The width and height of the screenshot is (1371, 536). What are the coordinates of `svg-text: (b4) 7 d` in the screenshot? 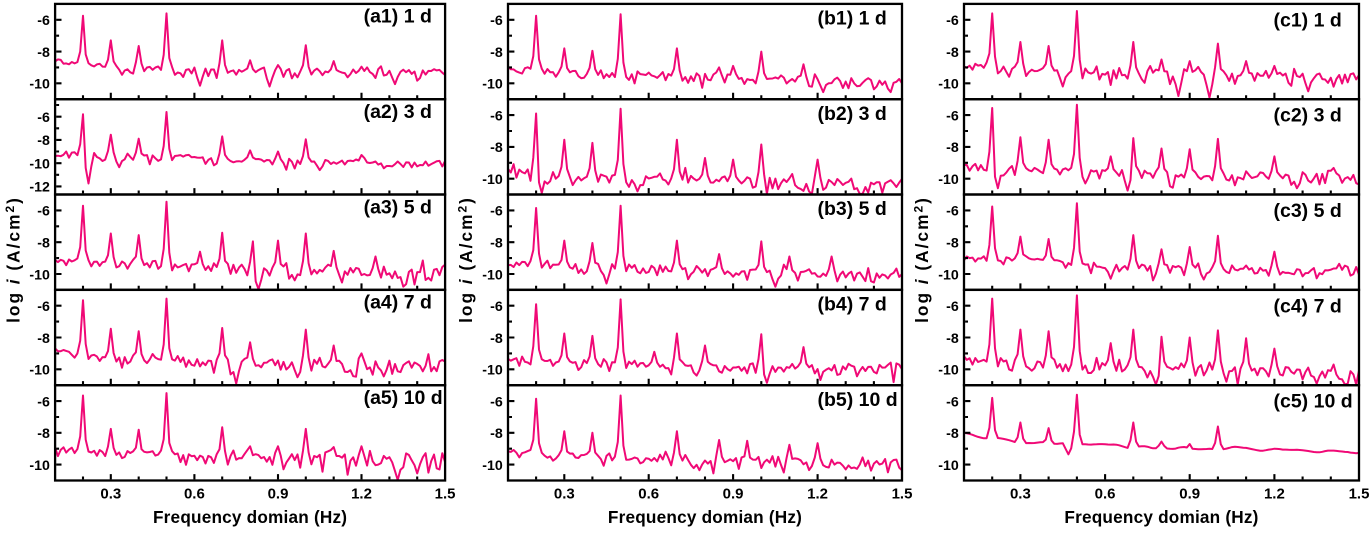 It's located at (852, 305).